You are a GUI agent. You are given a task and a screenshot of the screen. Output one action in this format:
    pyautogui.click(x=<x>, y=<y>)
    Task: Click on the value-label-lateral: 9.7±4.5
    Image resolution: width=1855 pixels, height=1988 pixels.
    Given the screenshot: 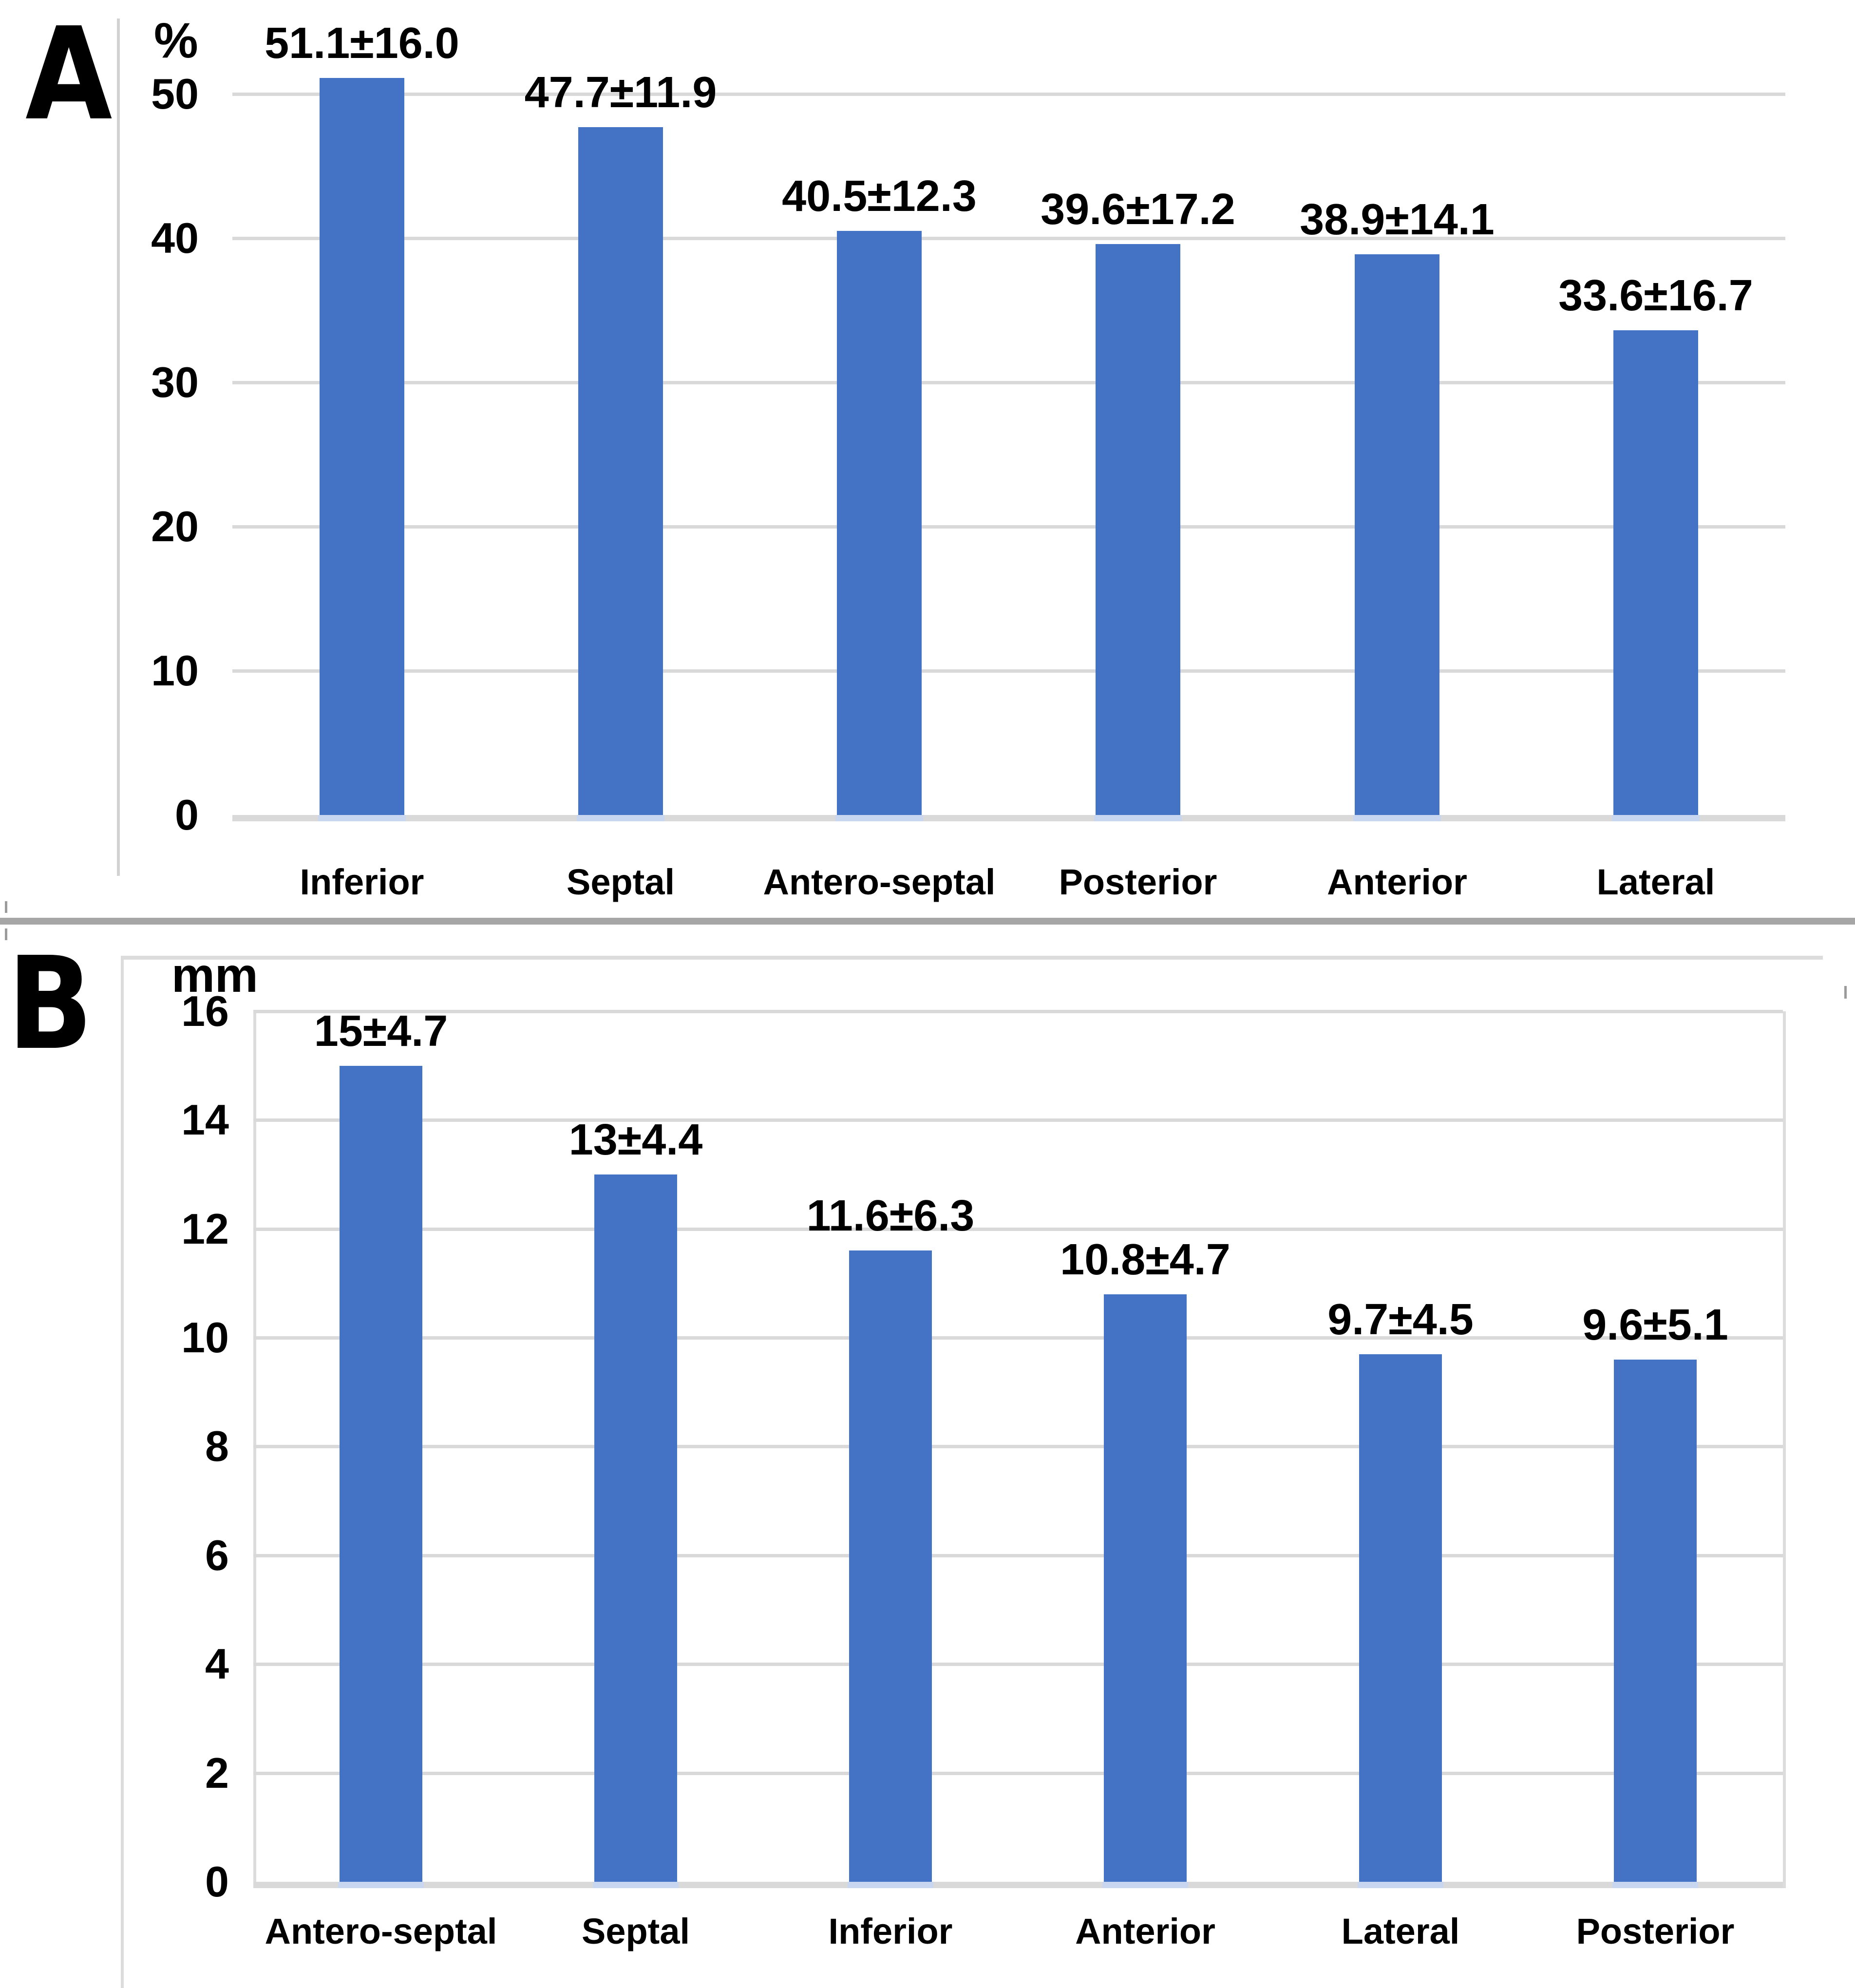 What is the action you would take?
    pyautogui.click(x=1400, y=1319)
    